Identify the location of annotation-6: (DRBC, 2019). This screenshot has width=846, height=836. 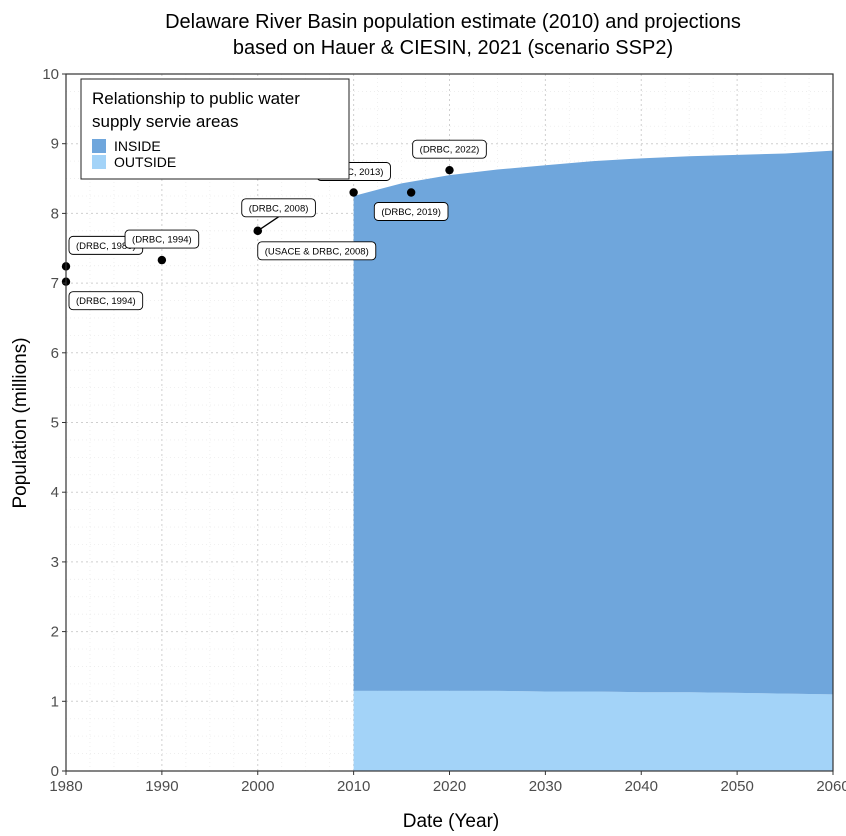
(411, 204).